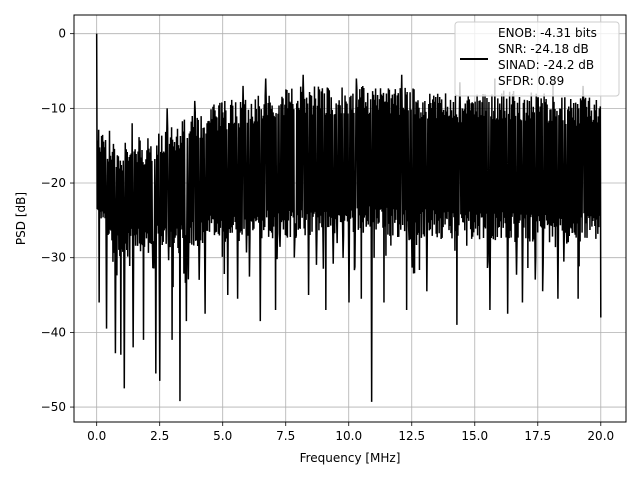 The width and height of the screenshot is (640, 484). I want to click on legend-entry-line: SINAD: -24.2 dB, so click(546, 65).